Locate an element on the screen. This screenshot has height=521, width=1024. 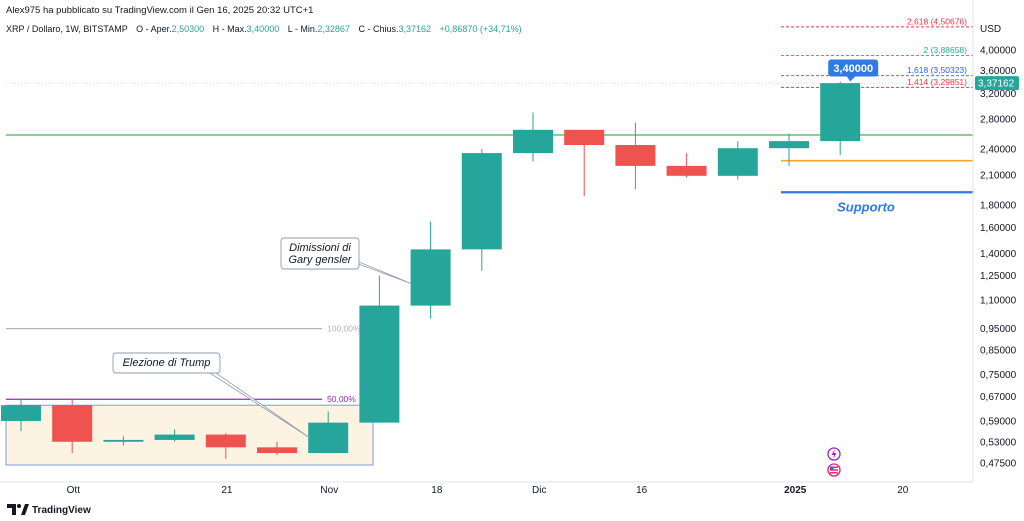
price-tick-0: 4,00000 is located at coordinates (998, 51).